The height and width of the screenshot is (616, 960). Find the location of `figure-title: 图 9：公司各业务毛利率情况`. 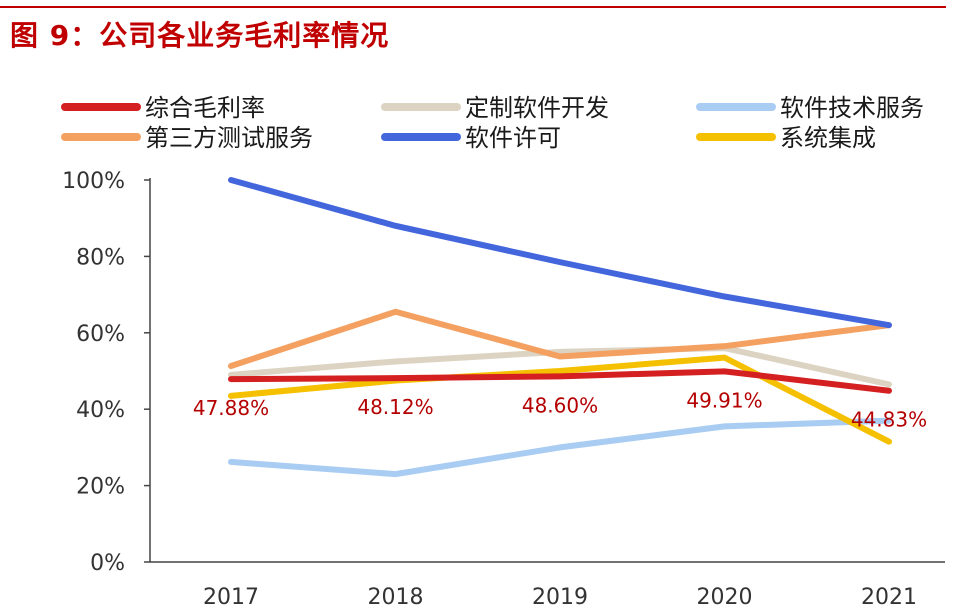

figure-title: 图 9：公司各业务毛利率情况 is located at coordinates (200, 35).